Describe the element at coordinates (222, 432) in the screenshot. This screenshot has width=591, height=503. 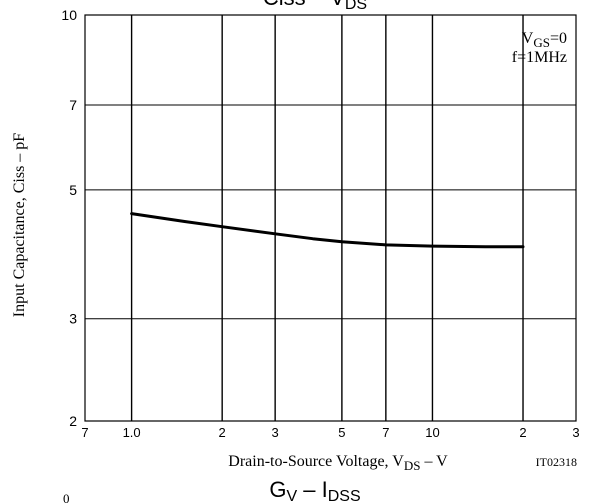
I see `x-tick-label-2: 2` at that location.